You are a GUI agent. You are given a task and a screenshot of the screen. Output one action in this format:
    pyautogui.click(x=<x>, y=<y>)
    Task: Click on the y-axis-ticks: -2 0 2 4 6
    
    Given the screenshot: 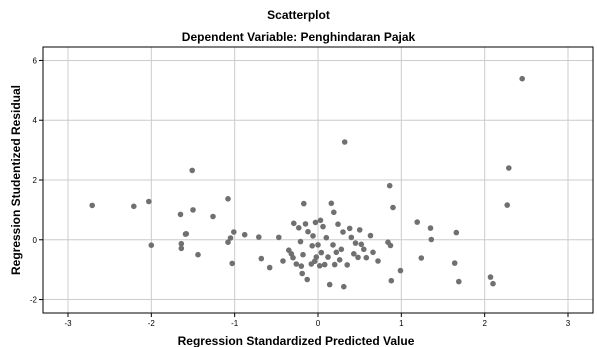 What is the action you would take?
    pyautogui.click(x=36, y=180)
    